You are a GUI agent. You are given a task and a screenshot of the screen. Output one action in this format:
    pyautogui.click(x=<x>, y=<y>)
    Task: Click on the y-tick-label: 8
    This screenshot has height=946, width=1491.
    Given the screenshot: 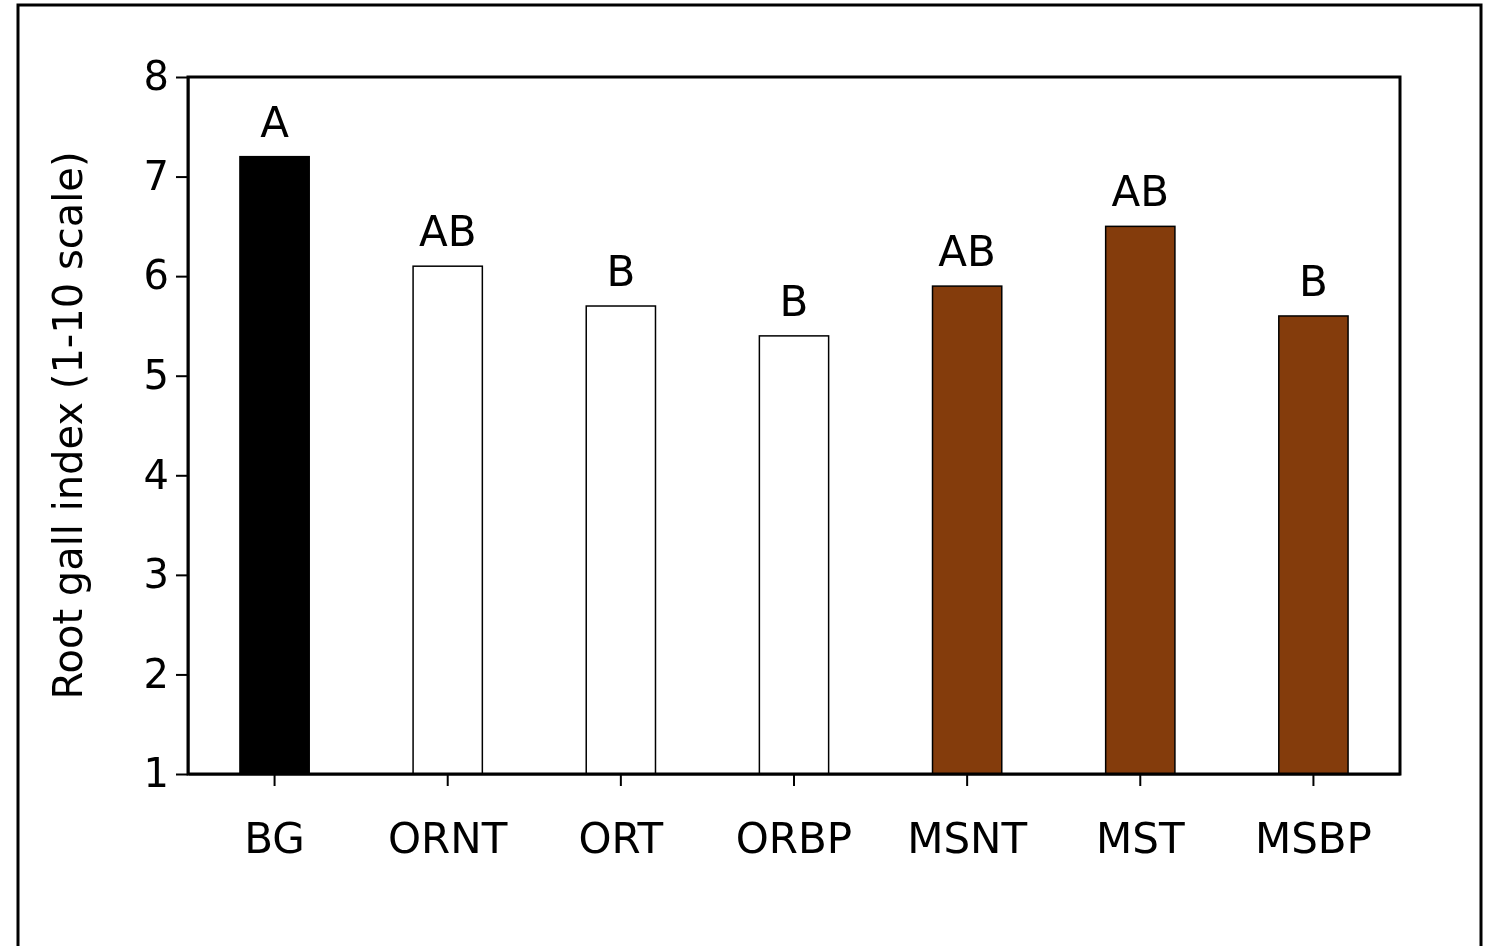 What is the action you would take?
    pyautogui.click(x=156, y=76)
    